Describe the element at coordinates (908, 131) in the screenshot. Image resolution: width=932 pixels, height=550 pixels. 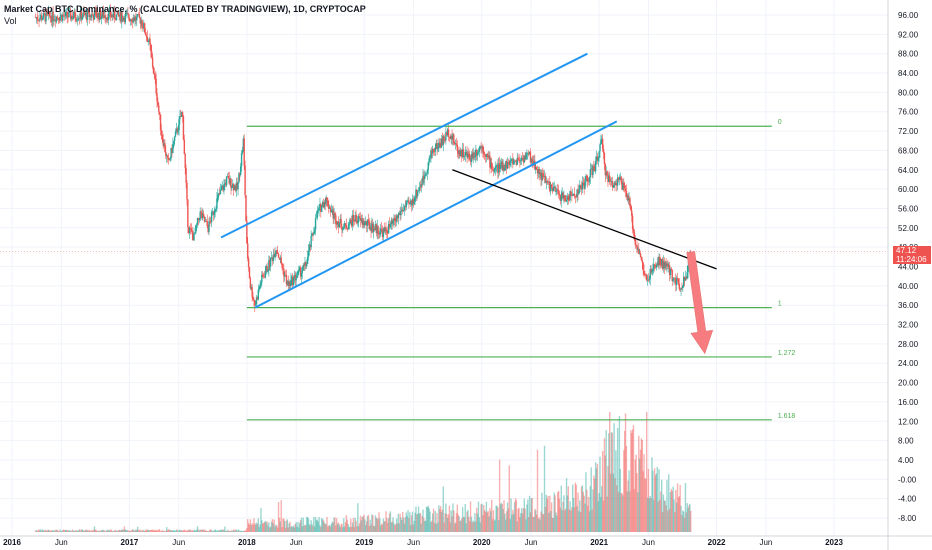
I see `y-tick-label: 72.00` at that location.